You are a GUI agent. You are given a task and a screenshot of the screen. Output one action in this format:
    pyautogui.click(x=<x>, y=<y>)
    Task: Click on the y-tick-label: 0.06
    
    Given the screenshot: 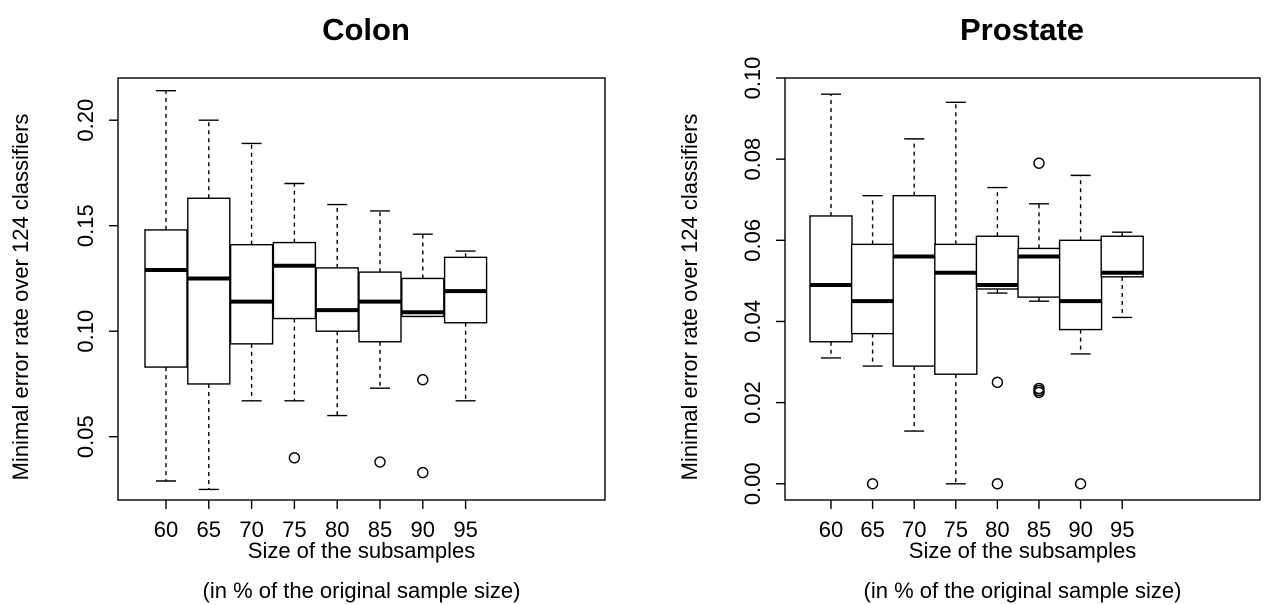 What is the action you would take?
    pyautogui.click(x=752, y=240)
    